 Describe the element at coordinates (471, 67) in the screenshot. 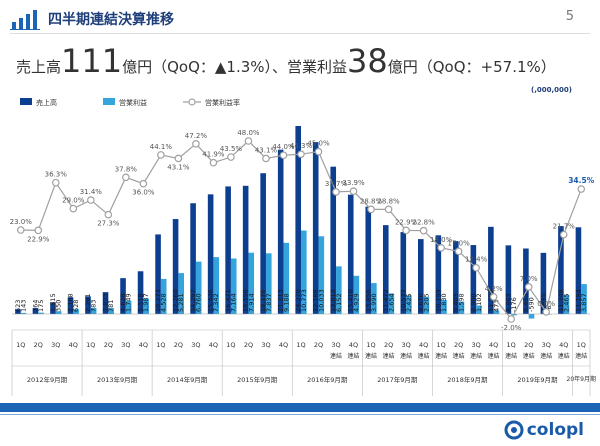

I see `headline-unit-2: 億円（QoQ：+57.1%）` at that location.